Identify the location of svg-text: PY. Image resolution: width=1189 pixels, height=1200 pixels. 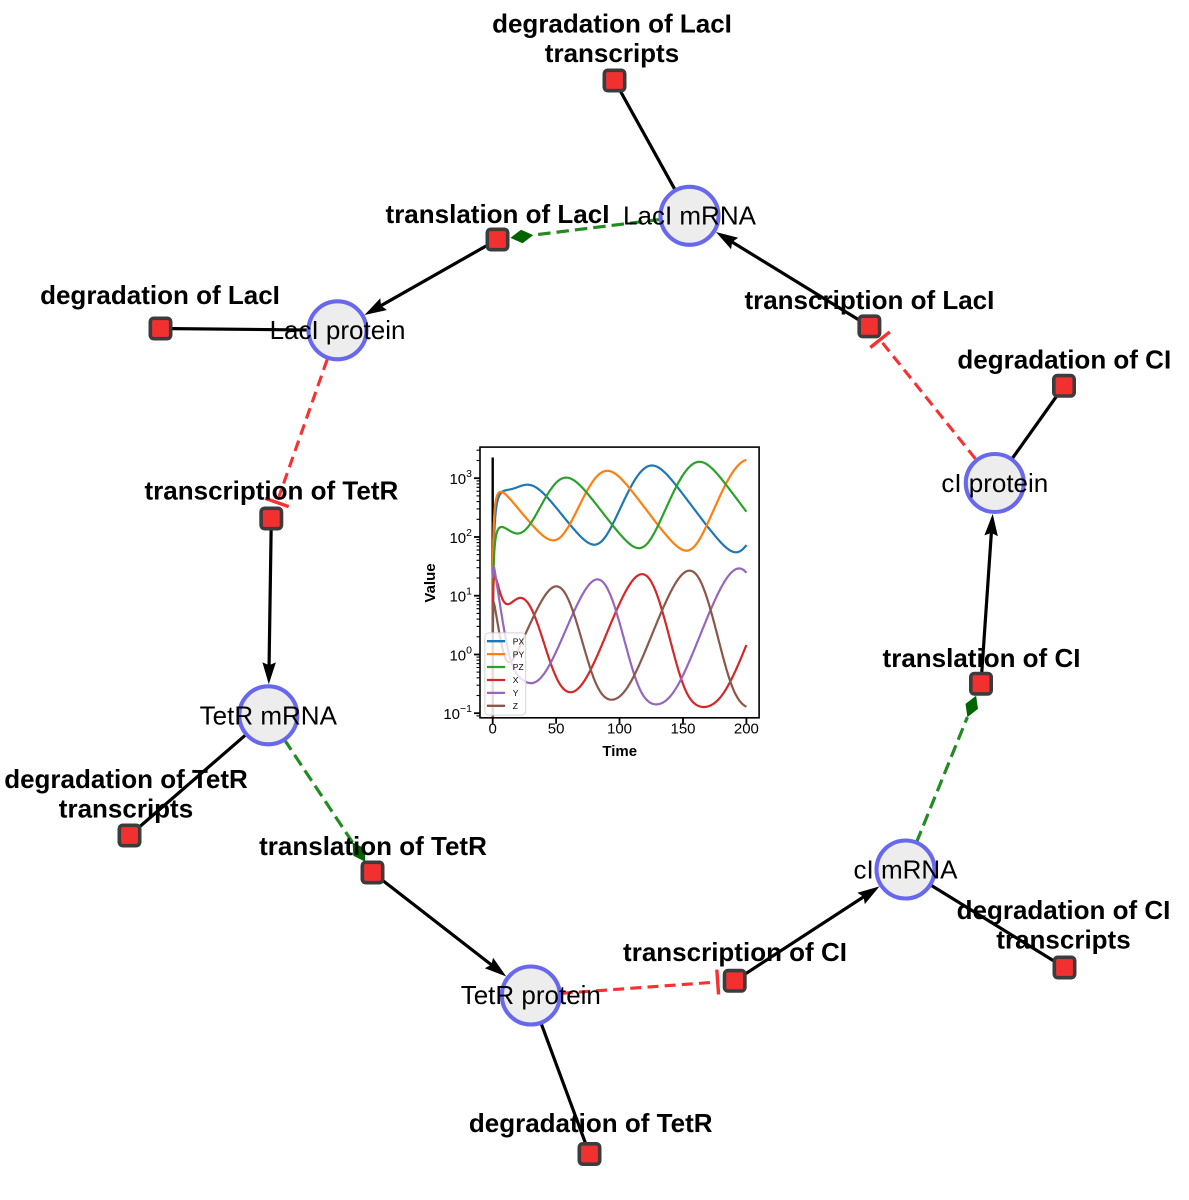
(519, 654).